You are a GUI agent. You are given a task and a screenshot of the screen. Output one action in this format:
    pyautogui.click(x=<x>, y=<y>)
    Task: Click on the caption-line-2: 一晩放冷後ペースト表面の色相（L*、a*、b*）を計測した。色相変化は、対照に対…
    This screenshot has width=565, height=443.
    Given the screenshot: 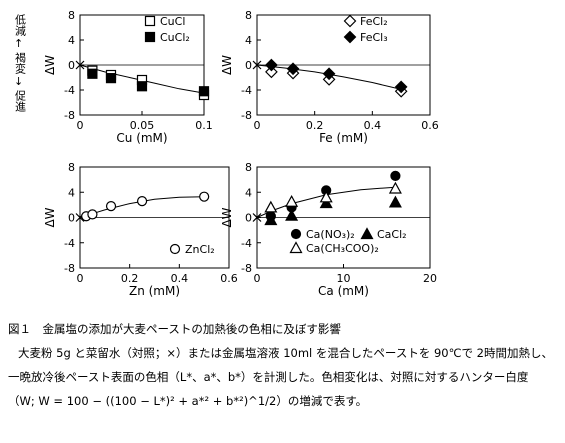 What is the action you would take?
    pyautogui.click(x=268, y=377)
    